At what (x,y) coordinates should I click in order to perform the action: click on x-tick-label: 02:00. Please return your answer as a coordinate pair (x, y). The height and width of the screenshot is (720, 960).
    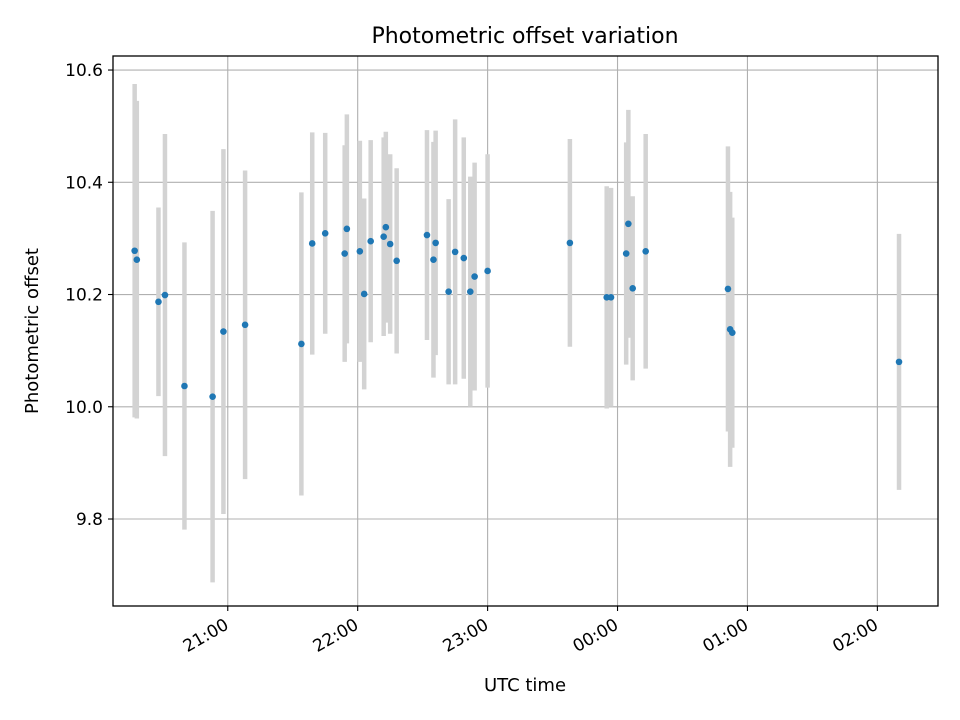
    Looking at the image, I should click on (855, 636).